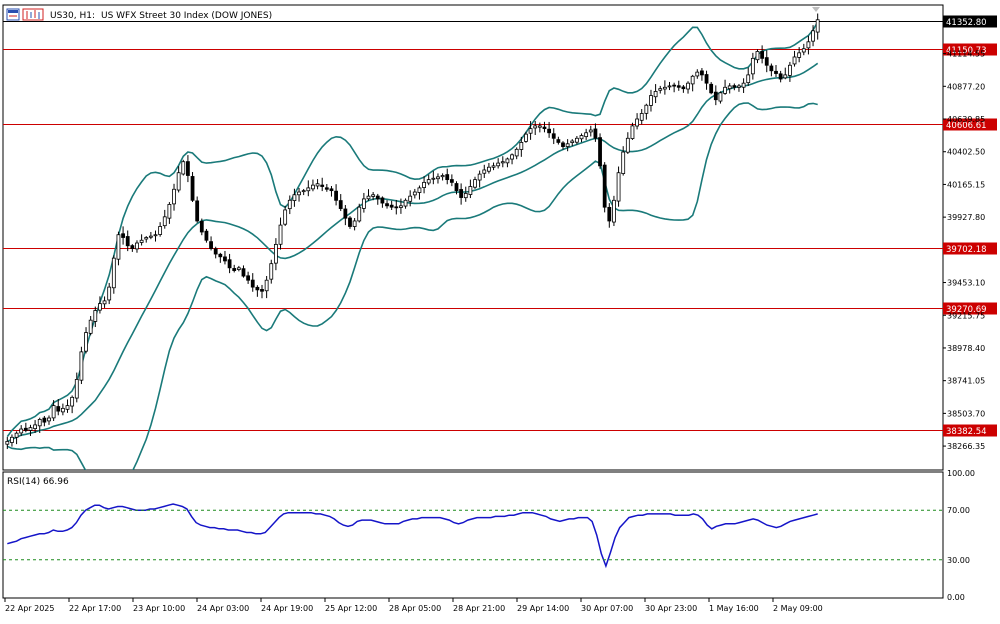 The image size is (1000, 624). What do you see at coordinates (966, 86) in the screenshot?
I see `price-axis-label-1: 40877.20` at bounding box center [966, 86].